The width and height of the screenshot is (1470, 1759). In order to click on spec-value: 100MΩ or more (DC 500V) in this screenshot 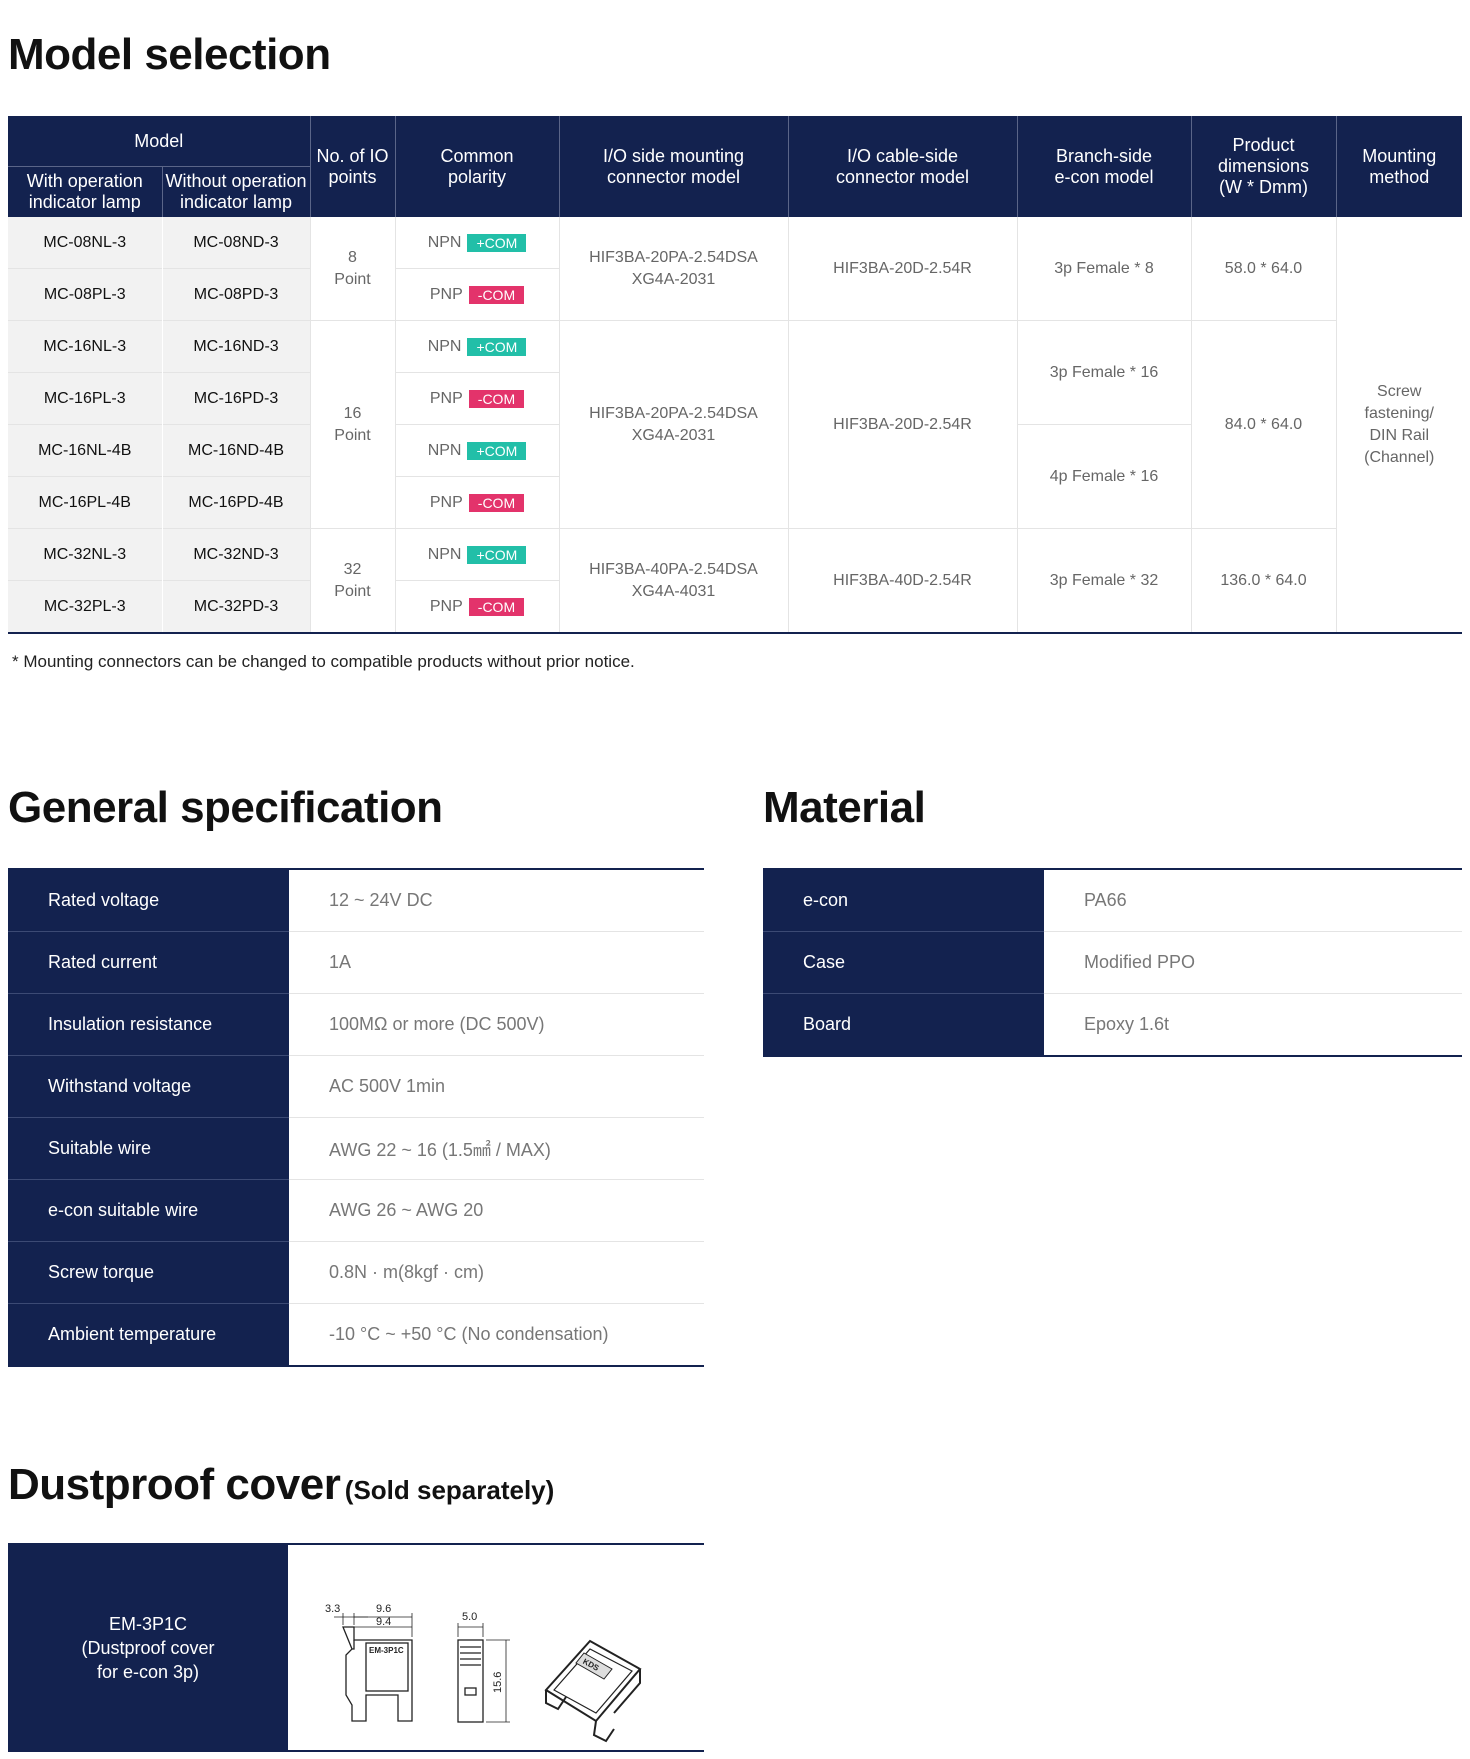, I will do `click(496, 1024)`.